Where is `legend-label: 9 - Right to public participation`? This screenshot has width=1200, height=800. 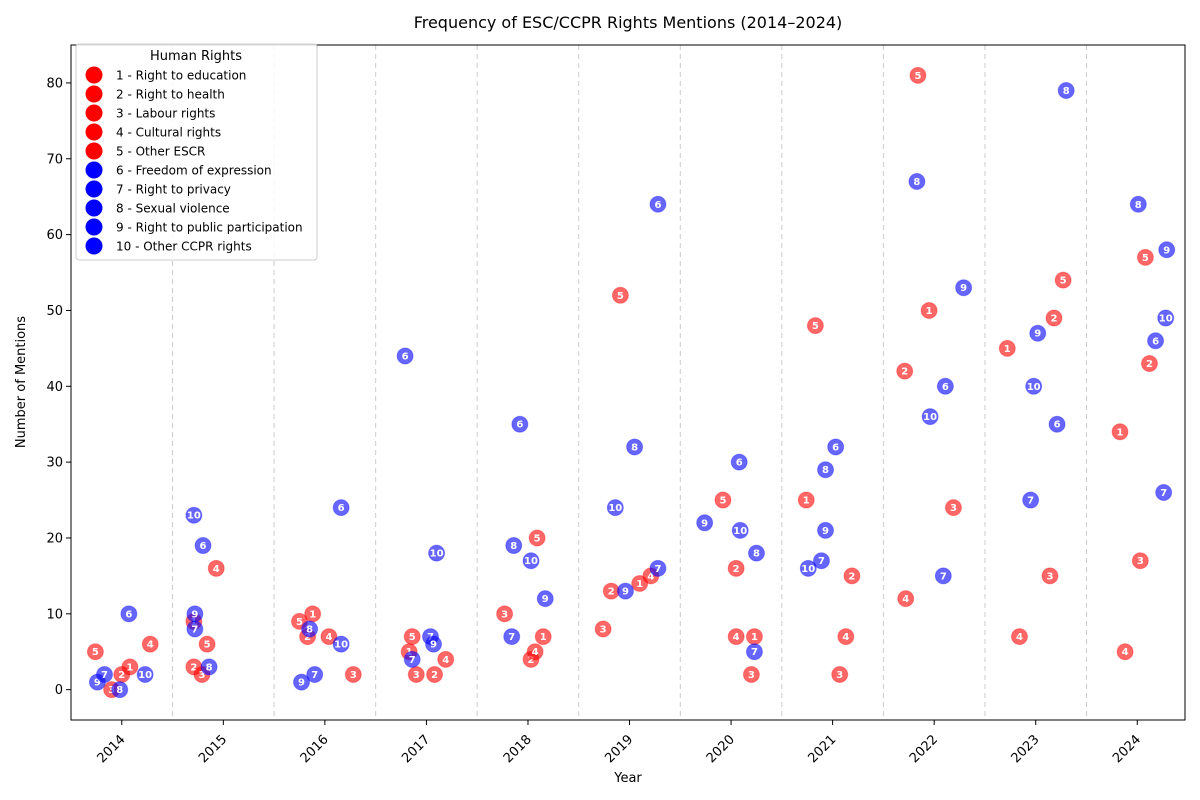
legend-label: 9 - Right to public participation is located at coordinates (209, 228).